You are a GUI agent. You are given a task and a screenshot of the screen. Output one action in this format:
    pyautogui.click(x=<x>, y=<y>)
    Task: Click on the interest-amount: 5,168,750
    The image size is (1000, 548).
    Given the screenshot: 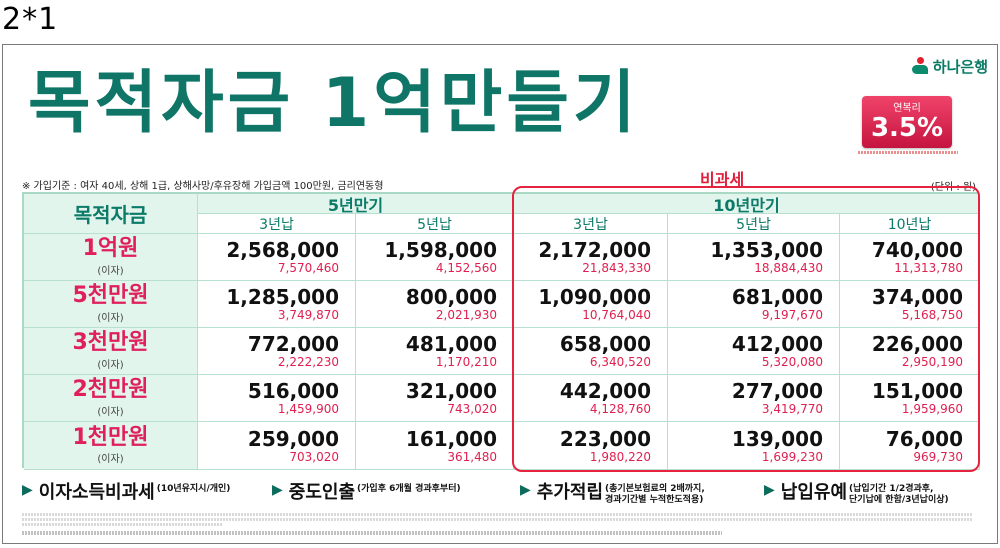 What is the action you would take?
    pyautogui.click(x=932, y=315)
    